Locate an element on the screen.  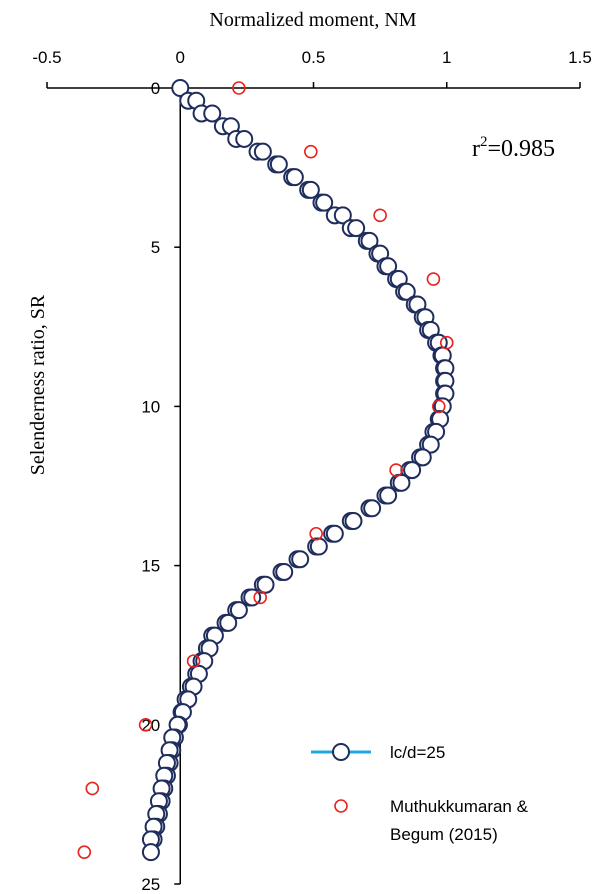
x-tick-label: 1.5 is located at coordinates (580, 57).